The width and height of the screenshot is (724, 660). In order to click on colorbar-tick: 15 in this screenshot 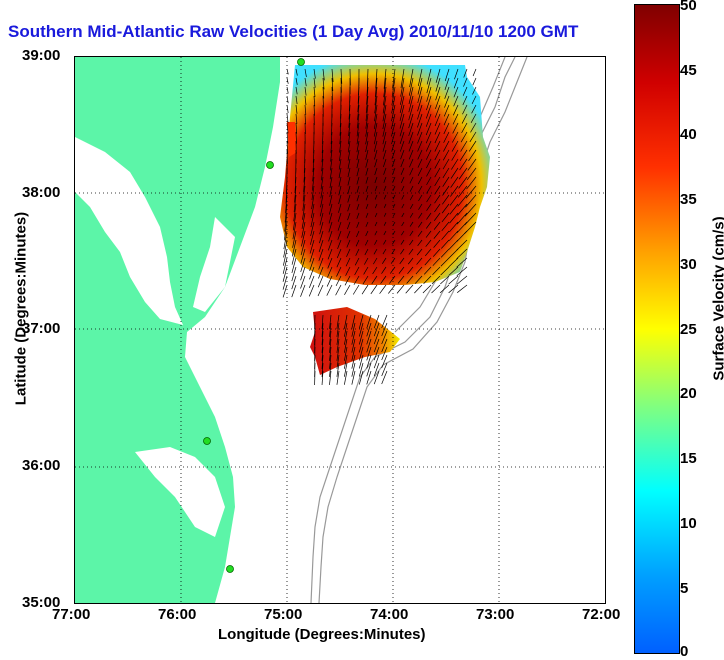, I will do `click(688, 458)`.